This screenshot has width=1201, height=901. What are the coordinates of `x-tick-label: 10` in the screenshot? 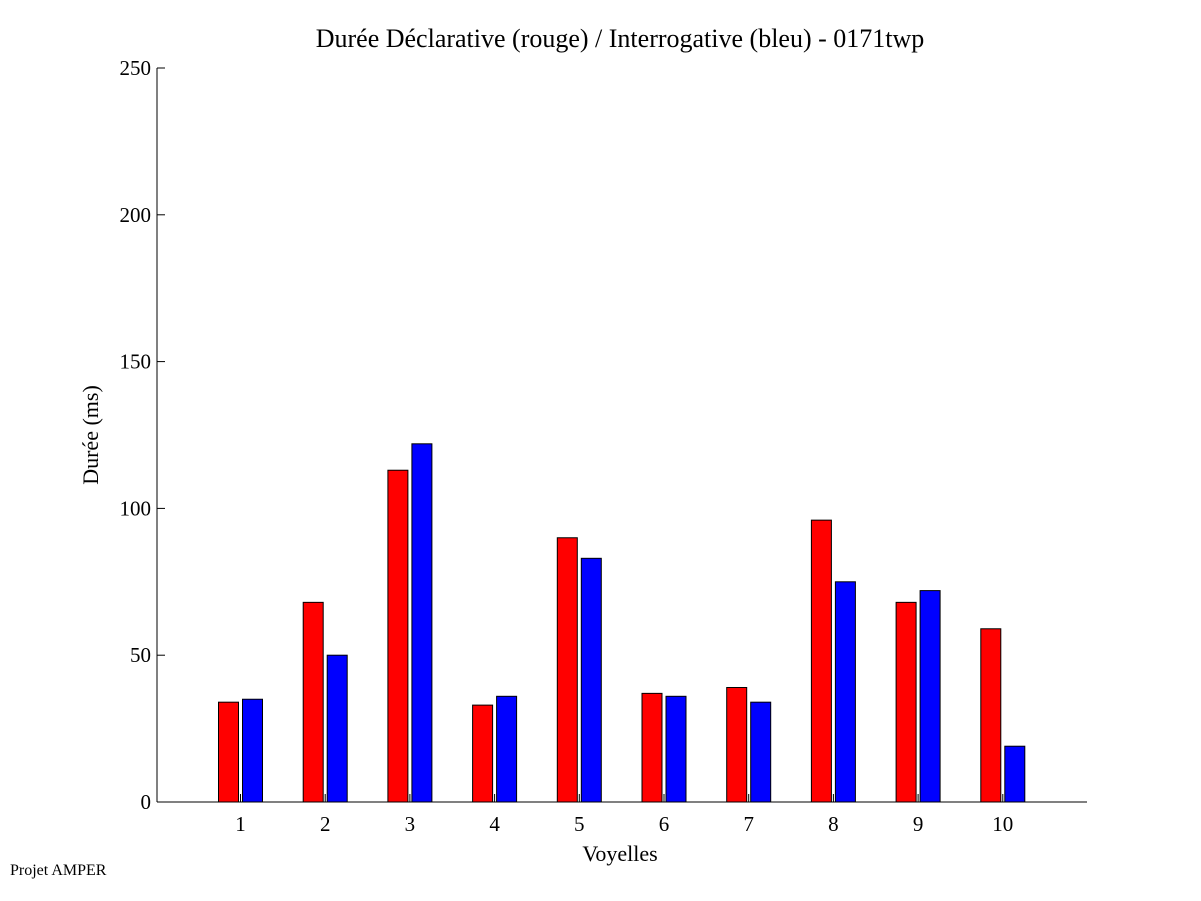 It's located at (1002, 824).